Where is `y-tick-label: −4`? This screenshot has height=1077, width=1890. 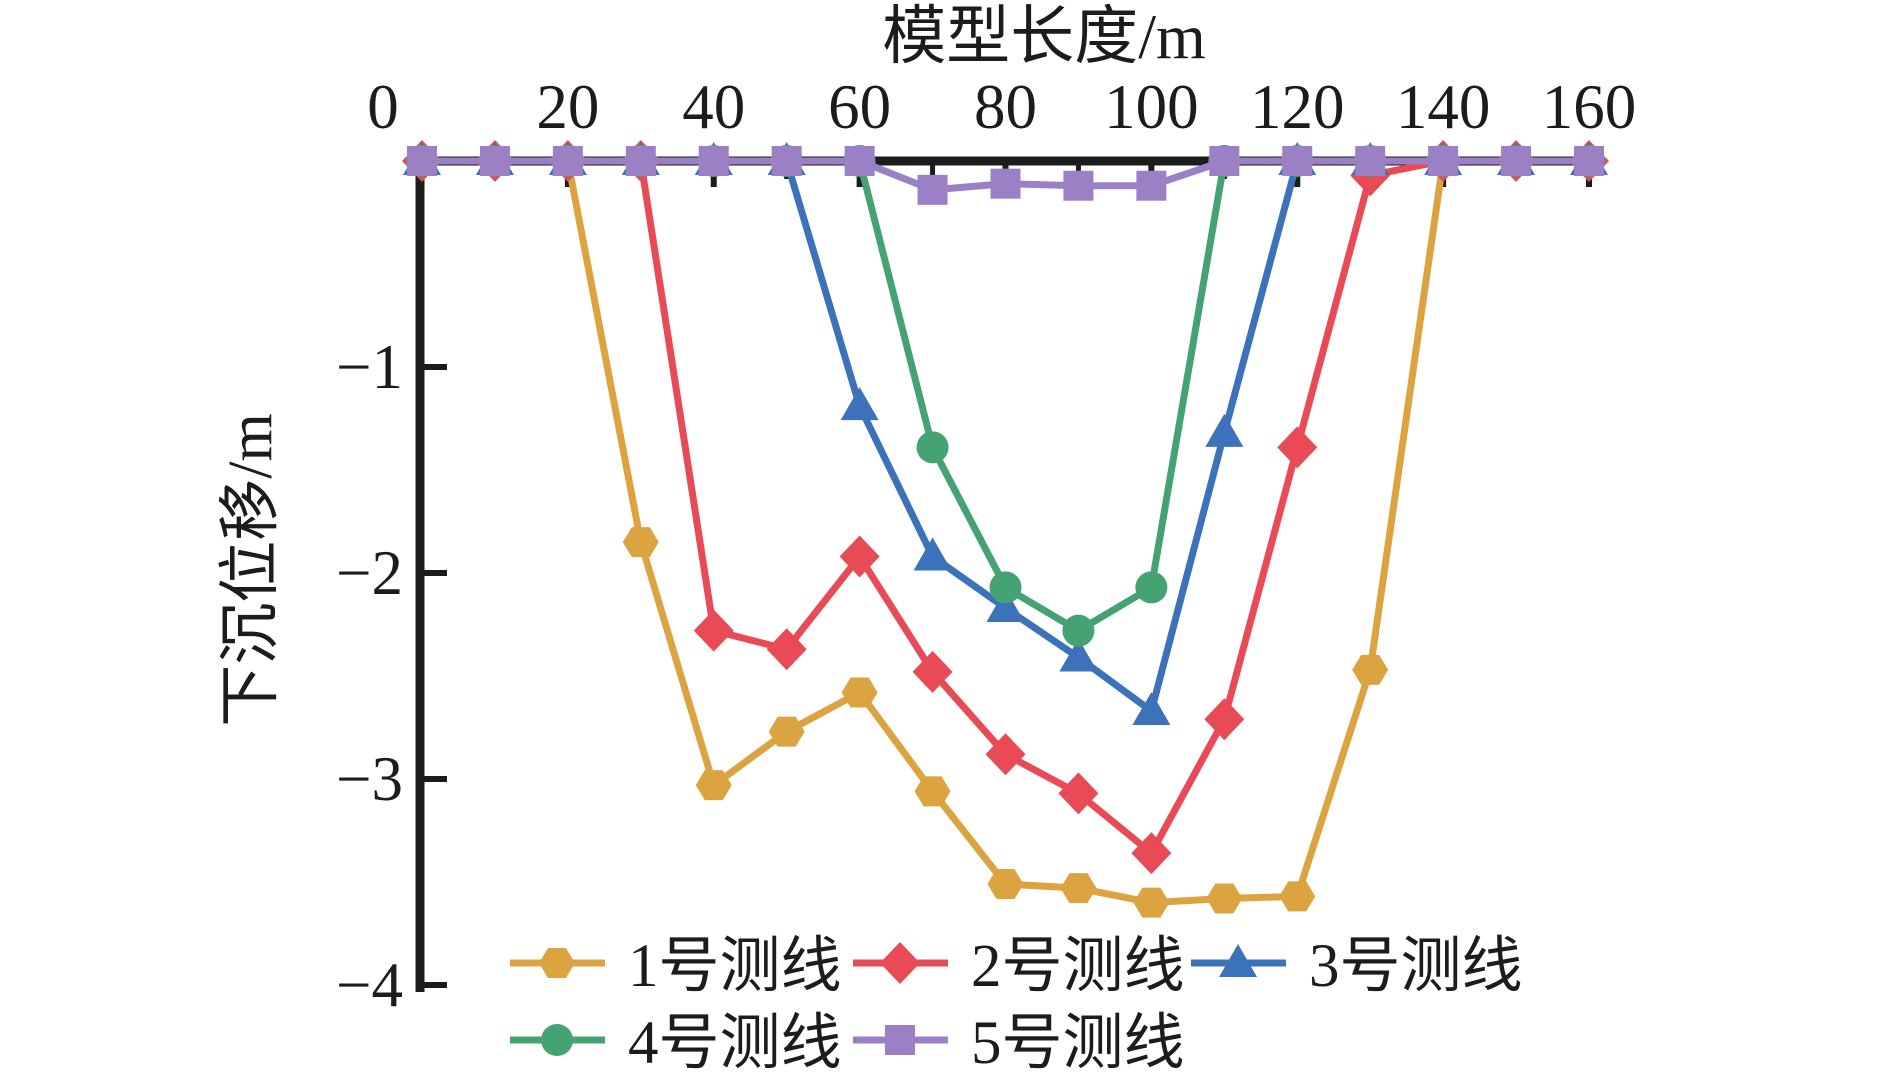 y-tick-label: −4 is located at coordinates (369, 985).